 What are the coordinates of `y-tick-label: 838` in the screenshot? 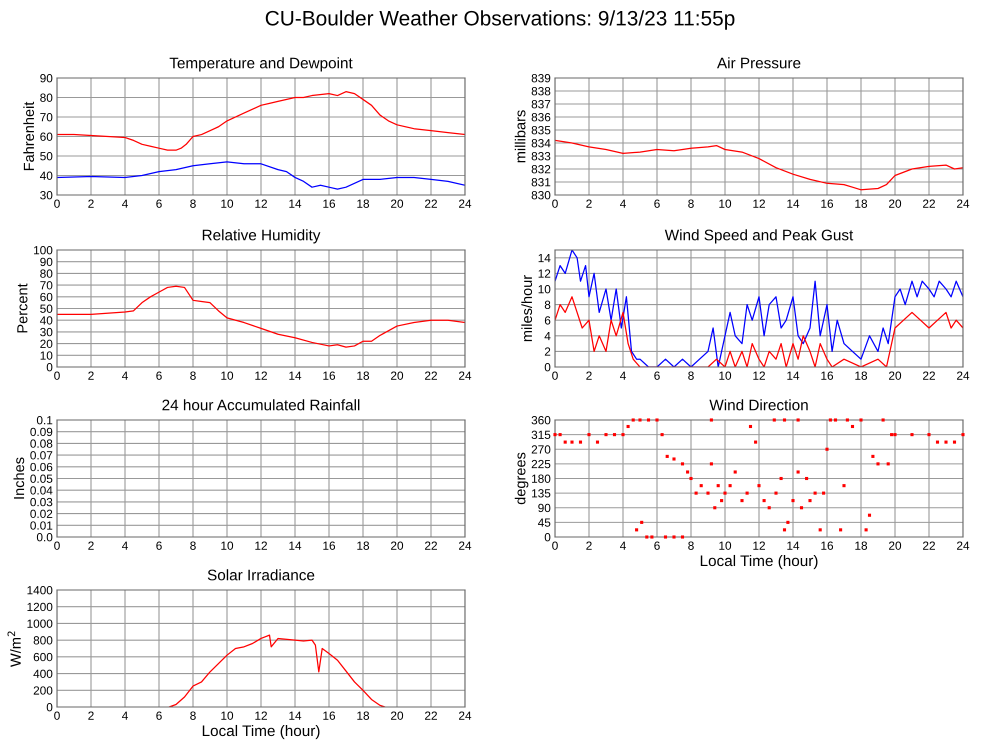 It's located at (541, 91).